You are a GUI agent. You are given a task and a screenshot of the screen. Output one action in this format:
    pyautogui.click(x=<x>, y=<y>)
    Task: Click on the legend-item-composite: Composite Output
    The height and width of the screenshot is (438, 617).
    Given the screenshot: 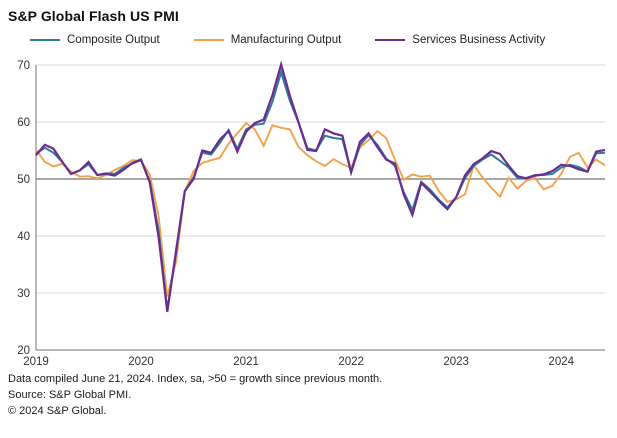 What is the action you would take?
    pyautogui.click(x=95, y=40)
    